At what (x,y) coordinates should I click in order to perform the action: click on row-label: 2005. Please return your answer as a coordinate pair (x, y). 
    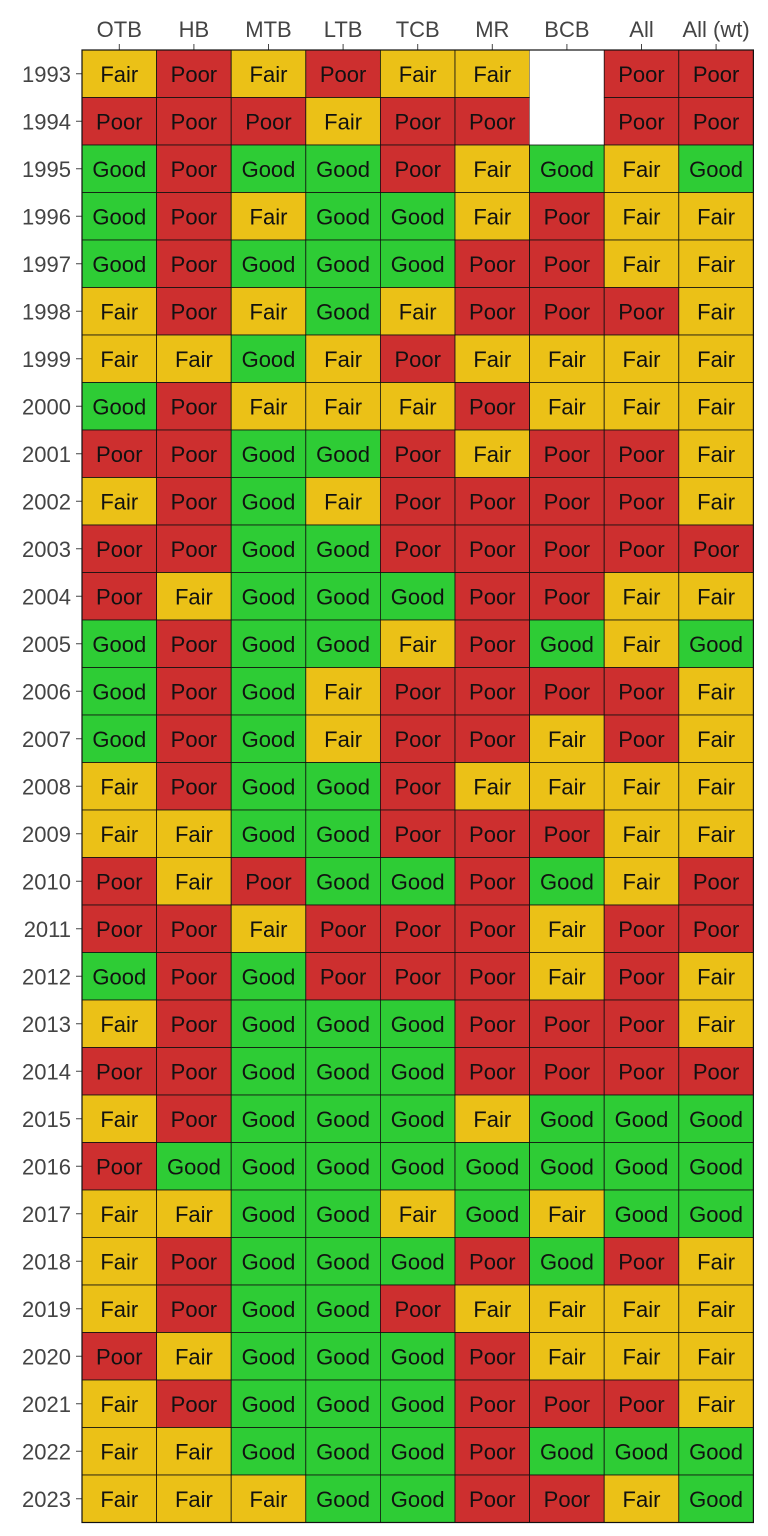
    Looking at the image, I should click on (46, 644).